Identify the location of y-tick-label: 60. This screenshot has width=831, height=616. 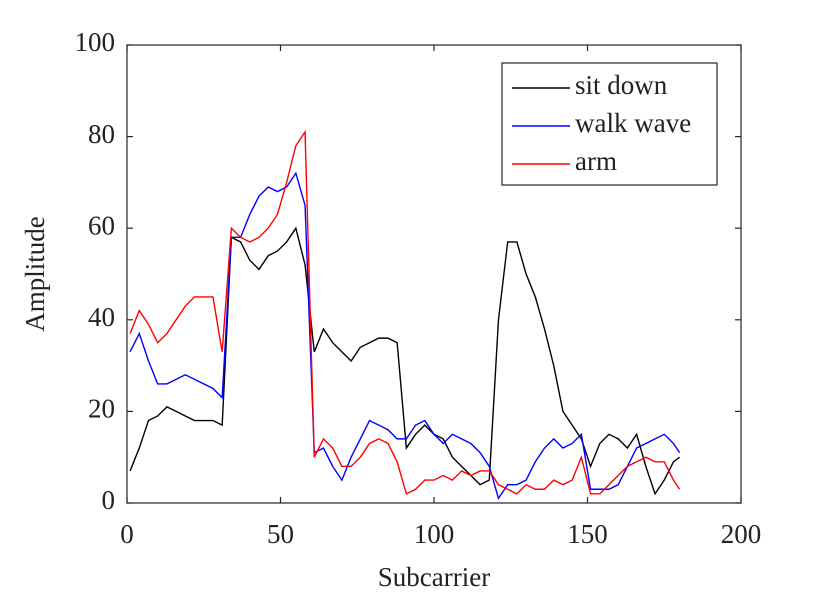
(101, 225).